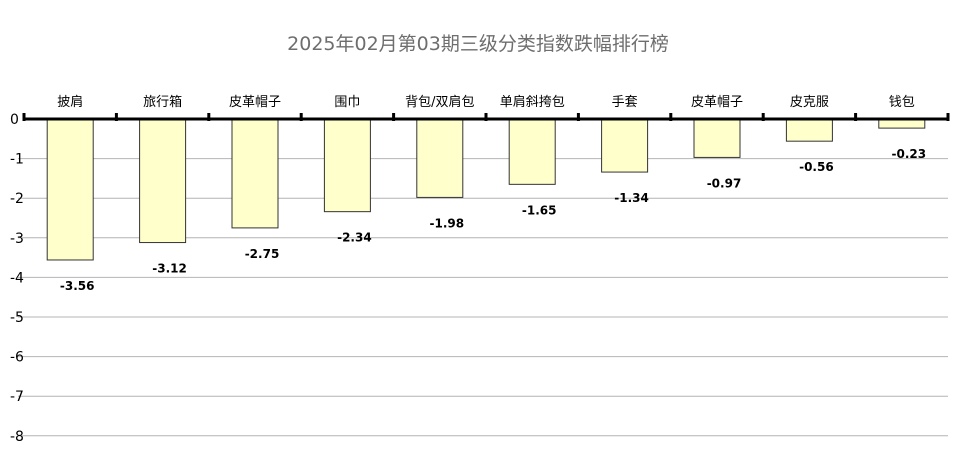 This screenshot has width=955, height=463. What do you see at coordinates (478, 44) in the screenshot?
I see `chart-title: 2025年02月第03期三级分类指数跌幅排行榜` at bounding box center [478, 44].